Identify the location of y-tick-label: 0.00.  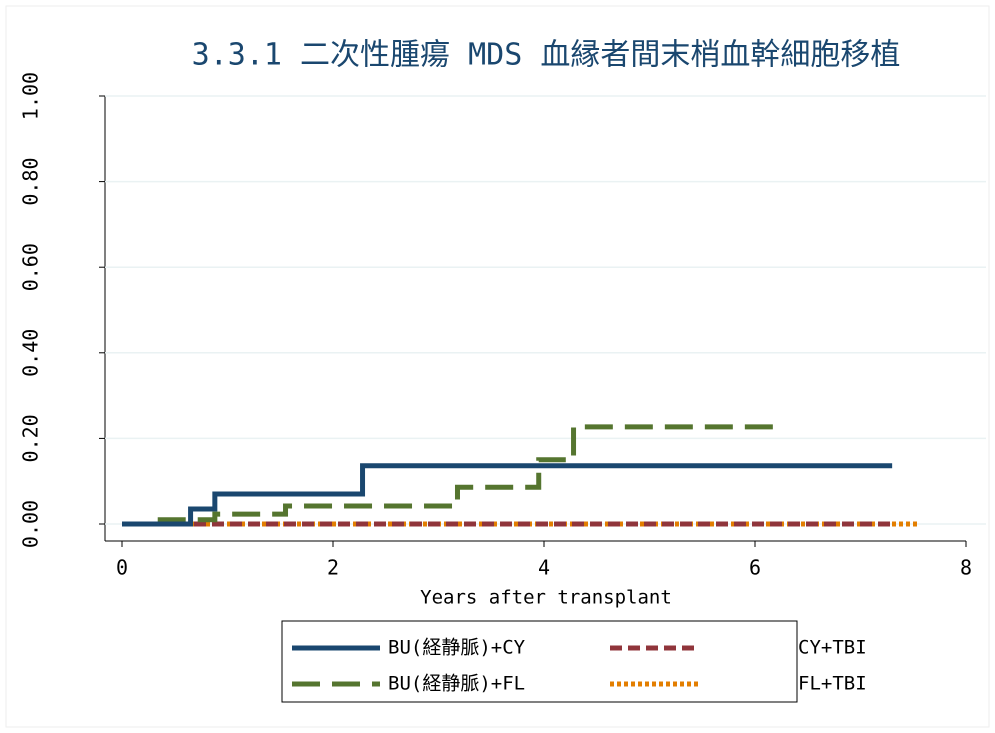
(31, 524).